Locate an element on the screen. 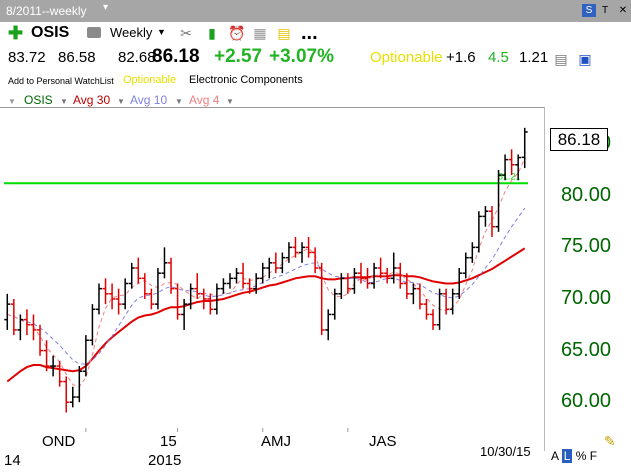  window-titlebar: 8/2011--weekly ▾ S T ✕ is located at coordinates (315, 11).